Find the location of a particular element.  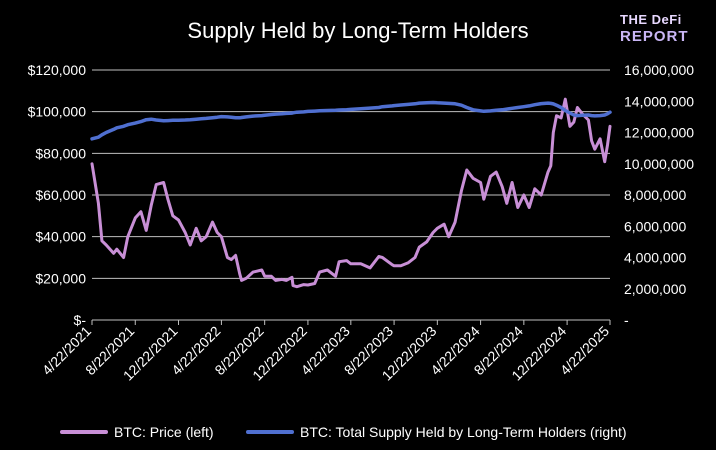

left-tick-label: $- is located at coordinates (80, 320).